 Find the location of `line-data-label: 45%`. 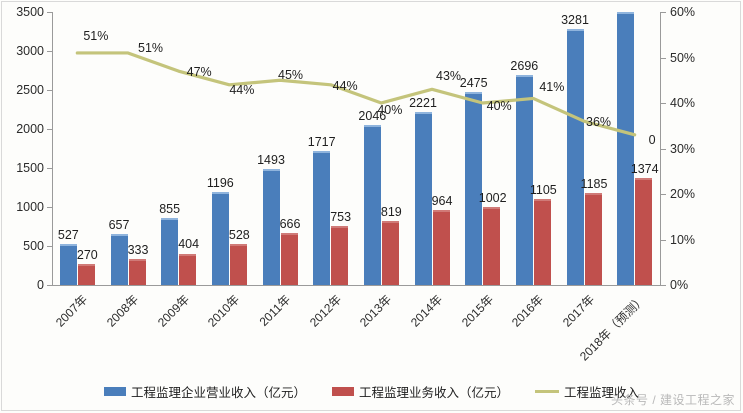

line-data-label: 45% is located at coordinates (291, 75).